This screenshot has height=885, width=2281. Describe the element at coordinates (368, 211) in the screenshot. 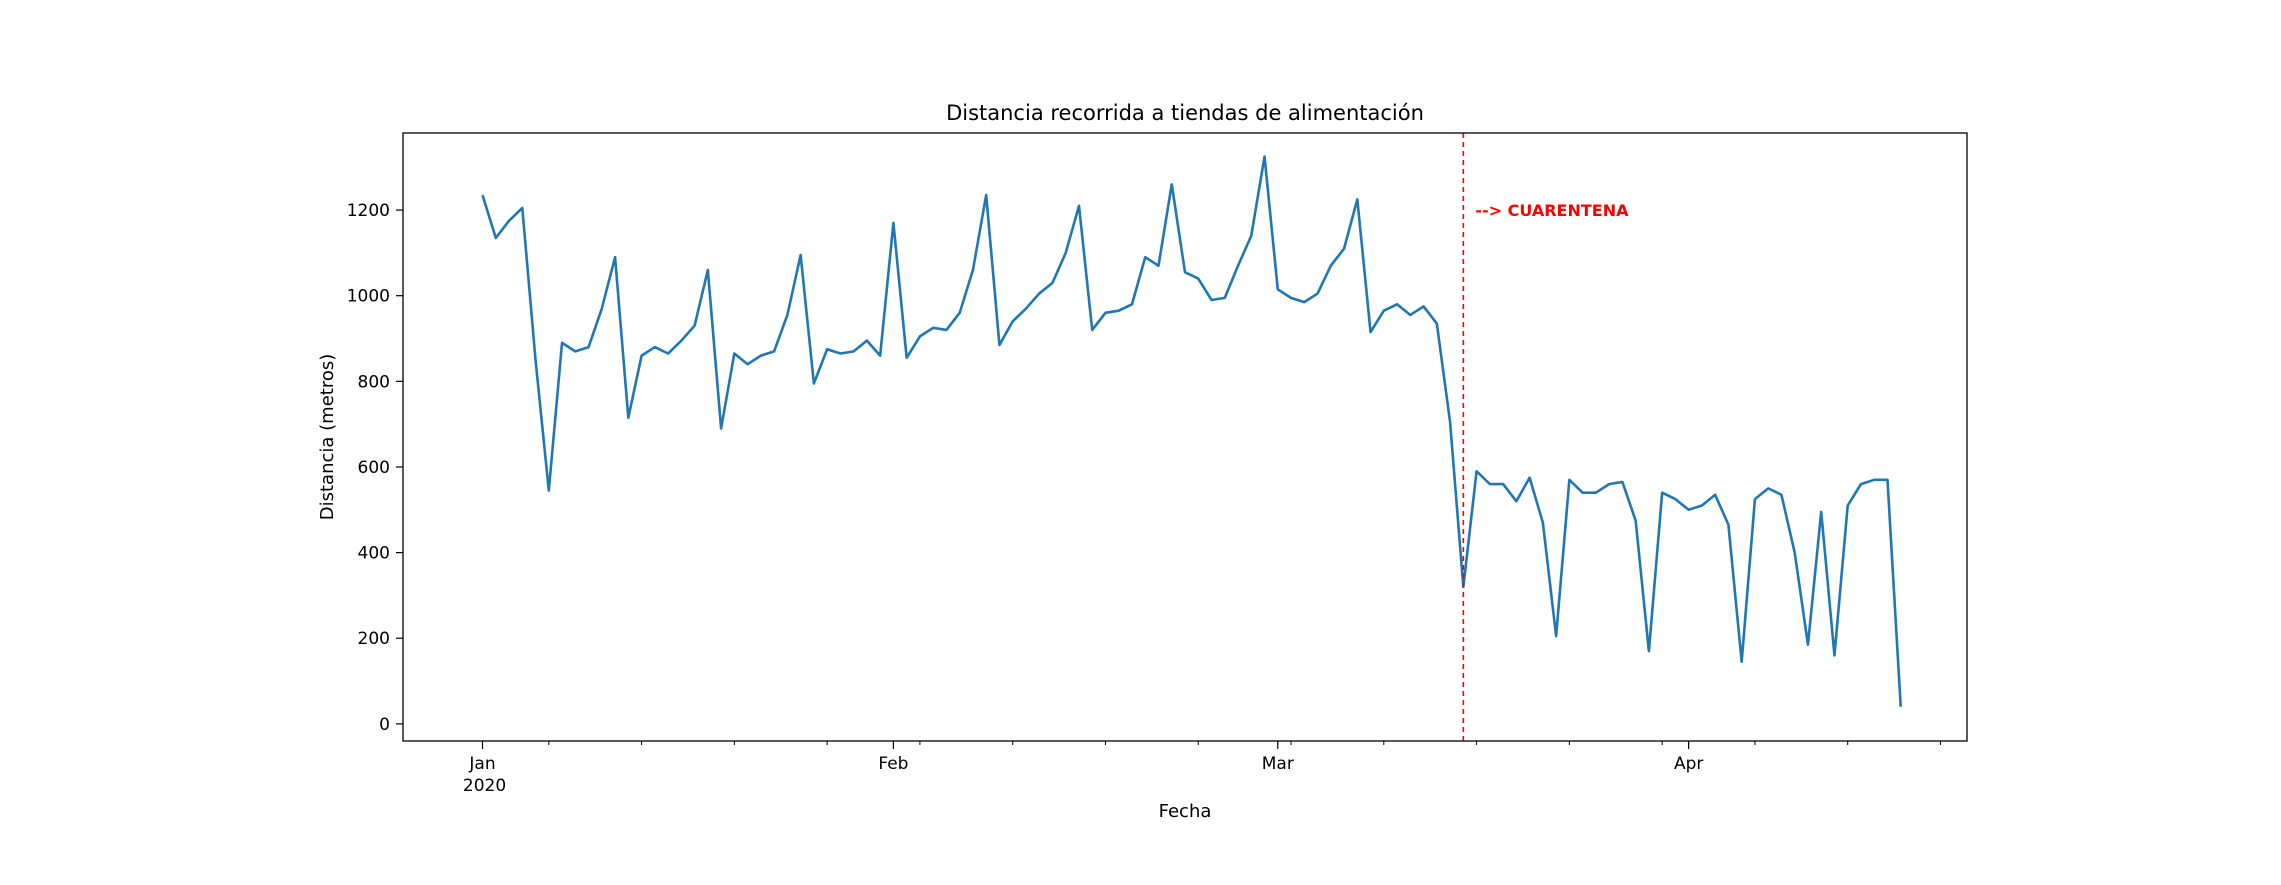

I see `y-tick-label: 1200` at that location.